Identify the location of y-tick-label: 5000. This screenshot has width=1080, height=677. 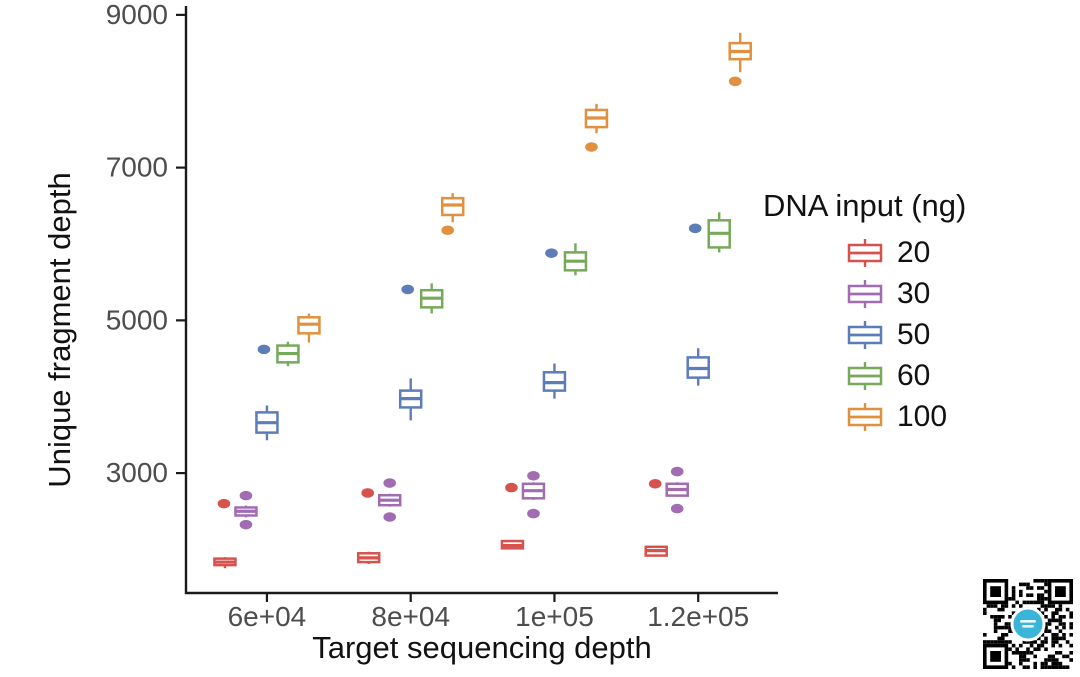
(137, 319).